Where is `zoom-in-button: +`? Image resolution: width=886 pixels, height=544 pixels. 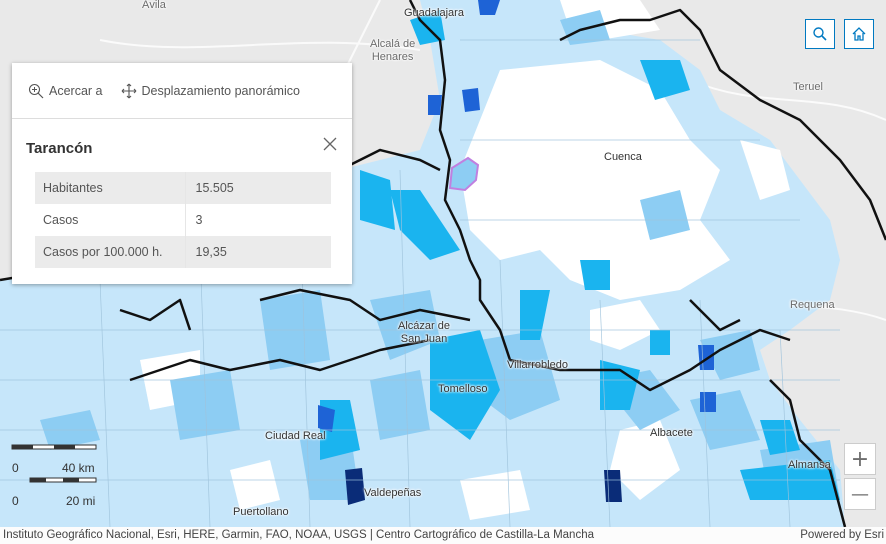
zoom-in-button: + is located at coordinates (860, 459).